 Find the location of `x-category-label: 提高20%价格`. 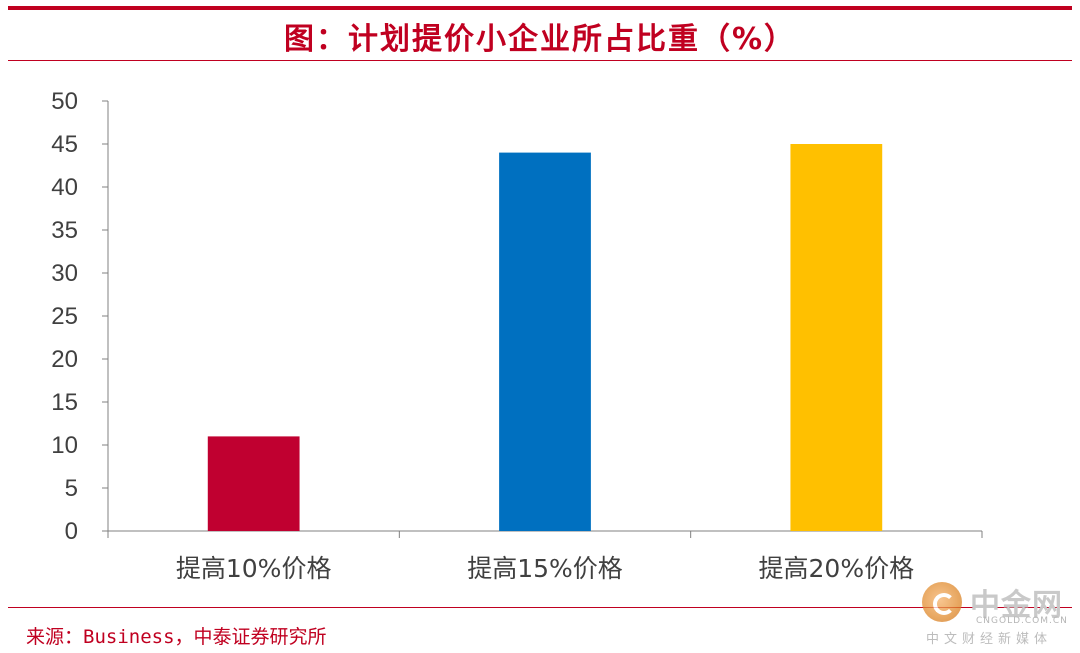

x-category-label: 提高20%价格 is located at coordinates (837, 568).